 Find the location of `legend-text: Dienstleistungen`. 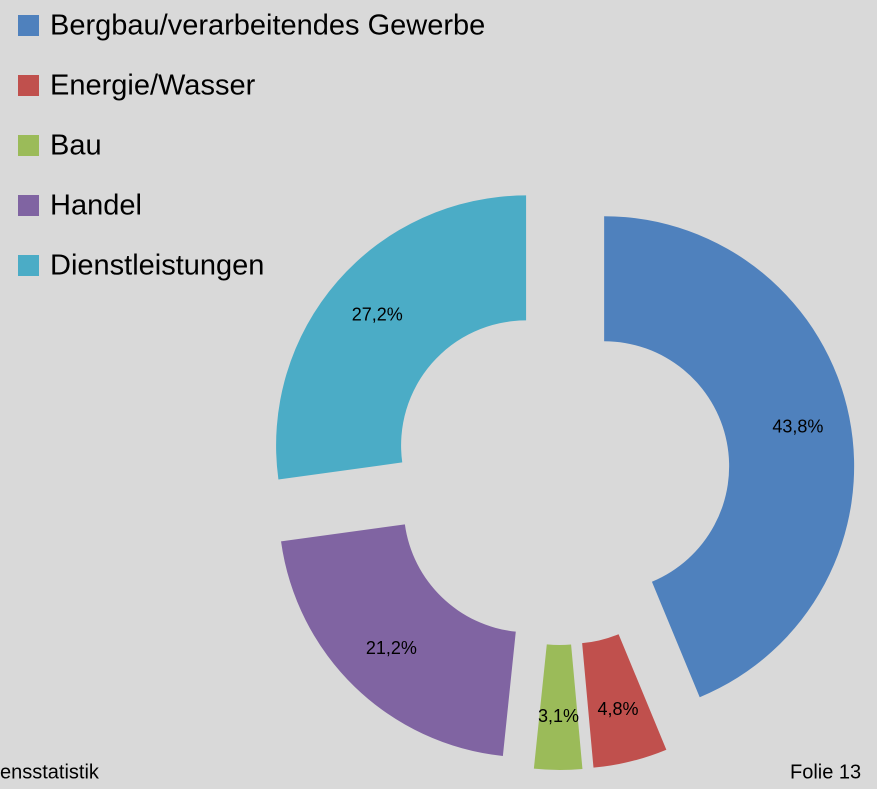

legend-text: Dienstleistungen is located at coordinates (157, 266).